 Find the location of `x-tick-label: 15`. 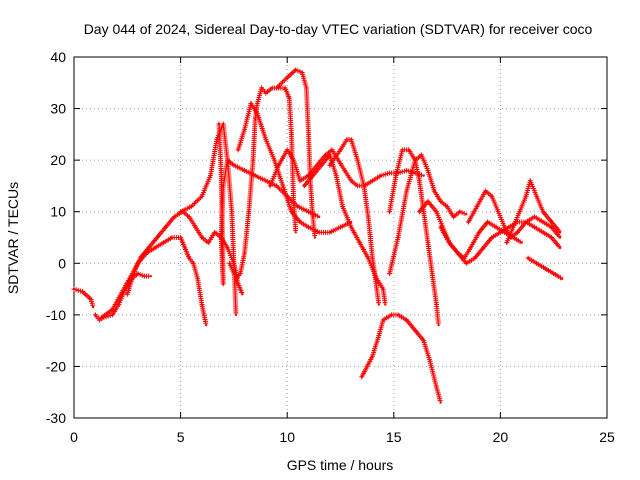

x-tick-label: 15 is located at coordinates (394, 437).